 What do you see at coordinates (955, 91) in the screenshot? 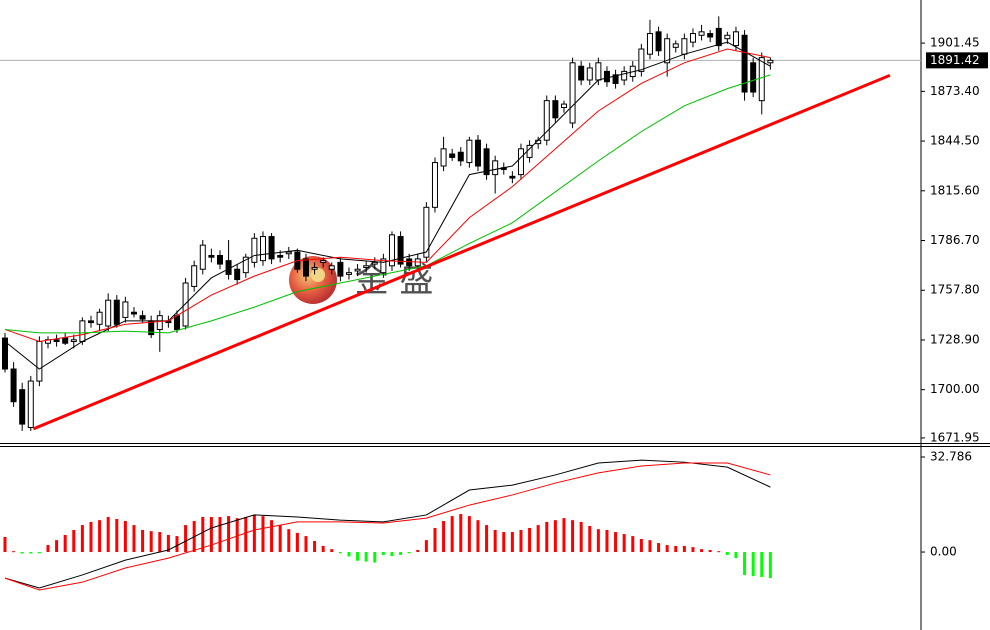
I see `y-tick-label: 1873.40` at bounding box center [955, 91].